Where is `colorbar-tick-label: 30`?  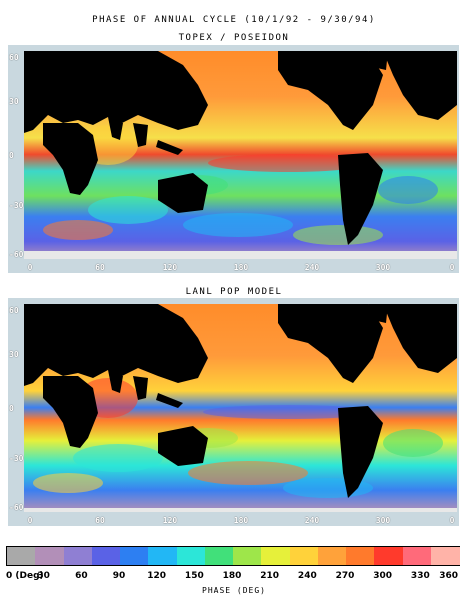 colorbar-tick-label: 30 is located at coordinates (43, 576).